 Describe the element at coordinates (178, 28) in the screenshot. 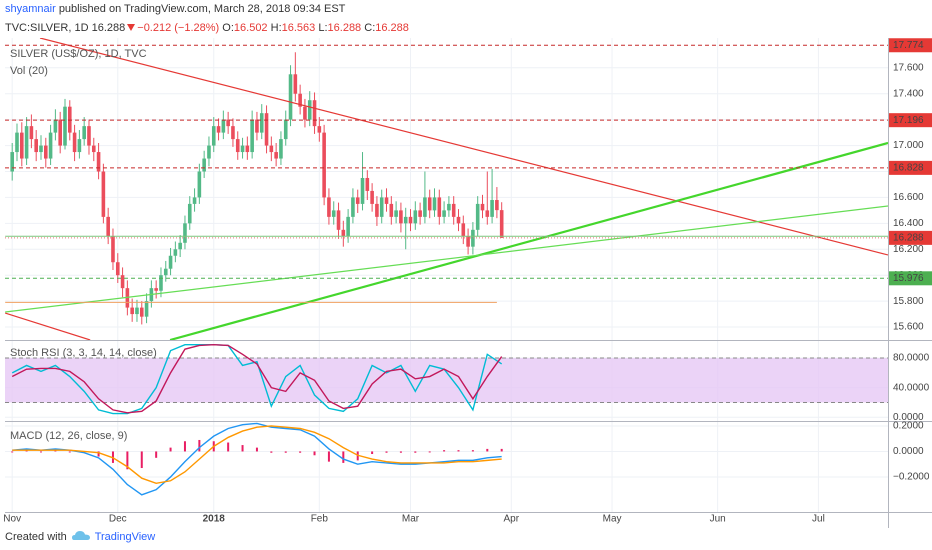

I see `change: −0.212 (−1.28%)` at that location.